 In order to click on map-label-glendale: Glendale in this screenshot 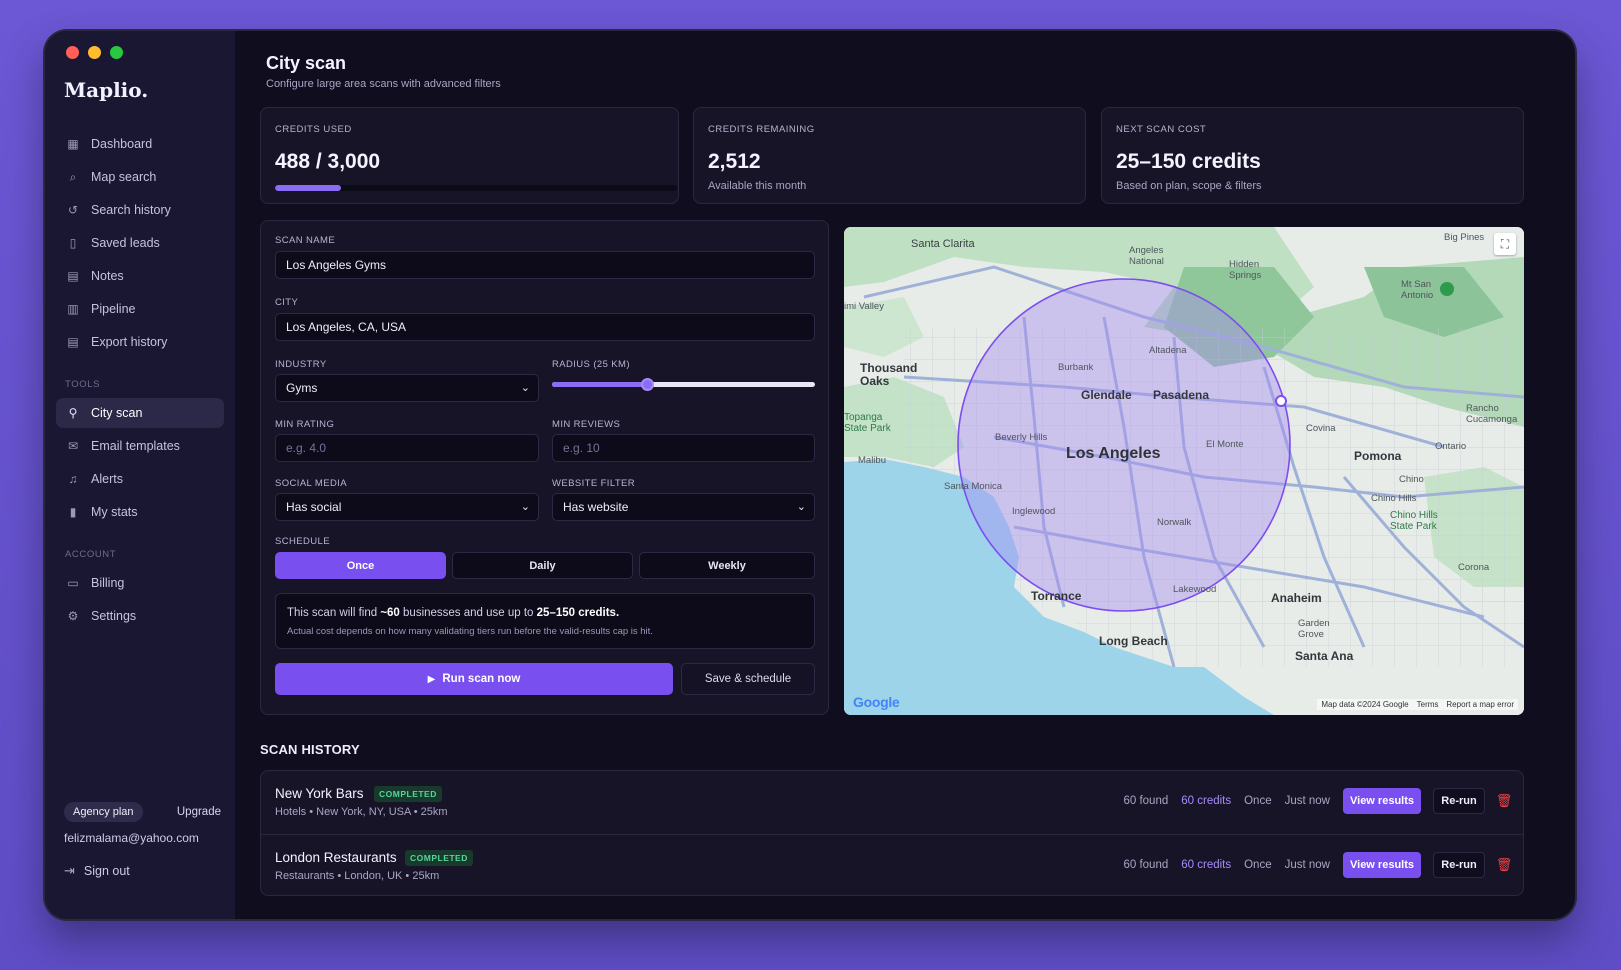, I will do `click(1106, 395)`.